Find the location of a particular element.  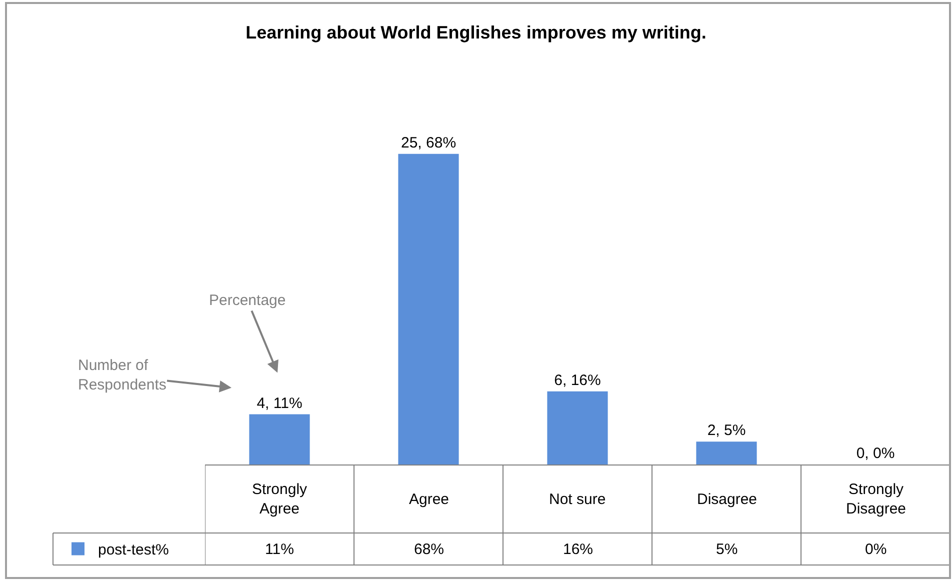

data-label: 0, 0% is located at coordinates (875, 453).